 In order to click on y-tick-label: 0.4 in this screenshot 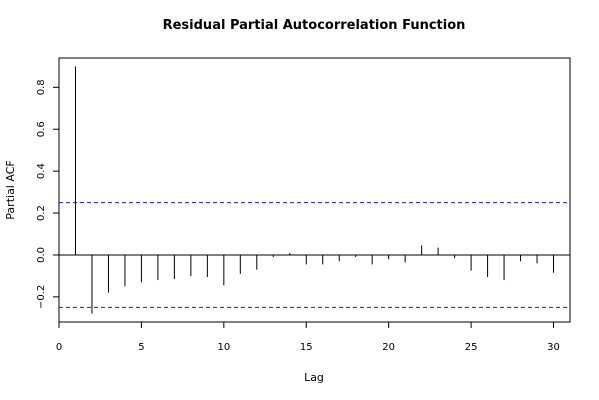, I will do `click(41, 171)`.